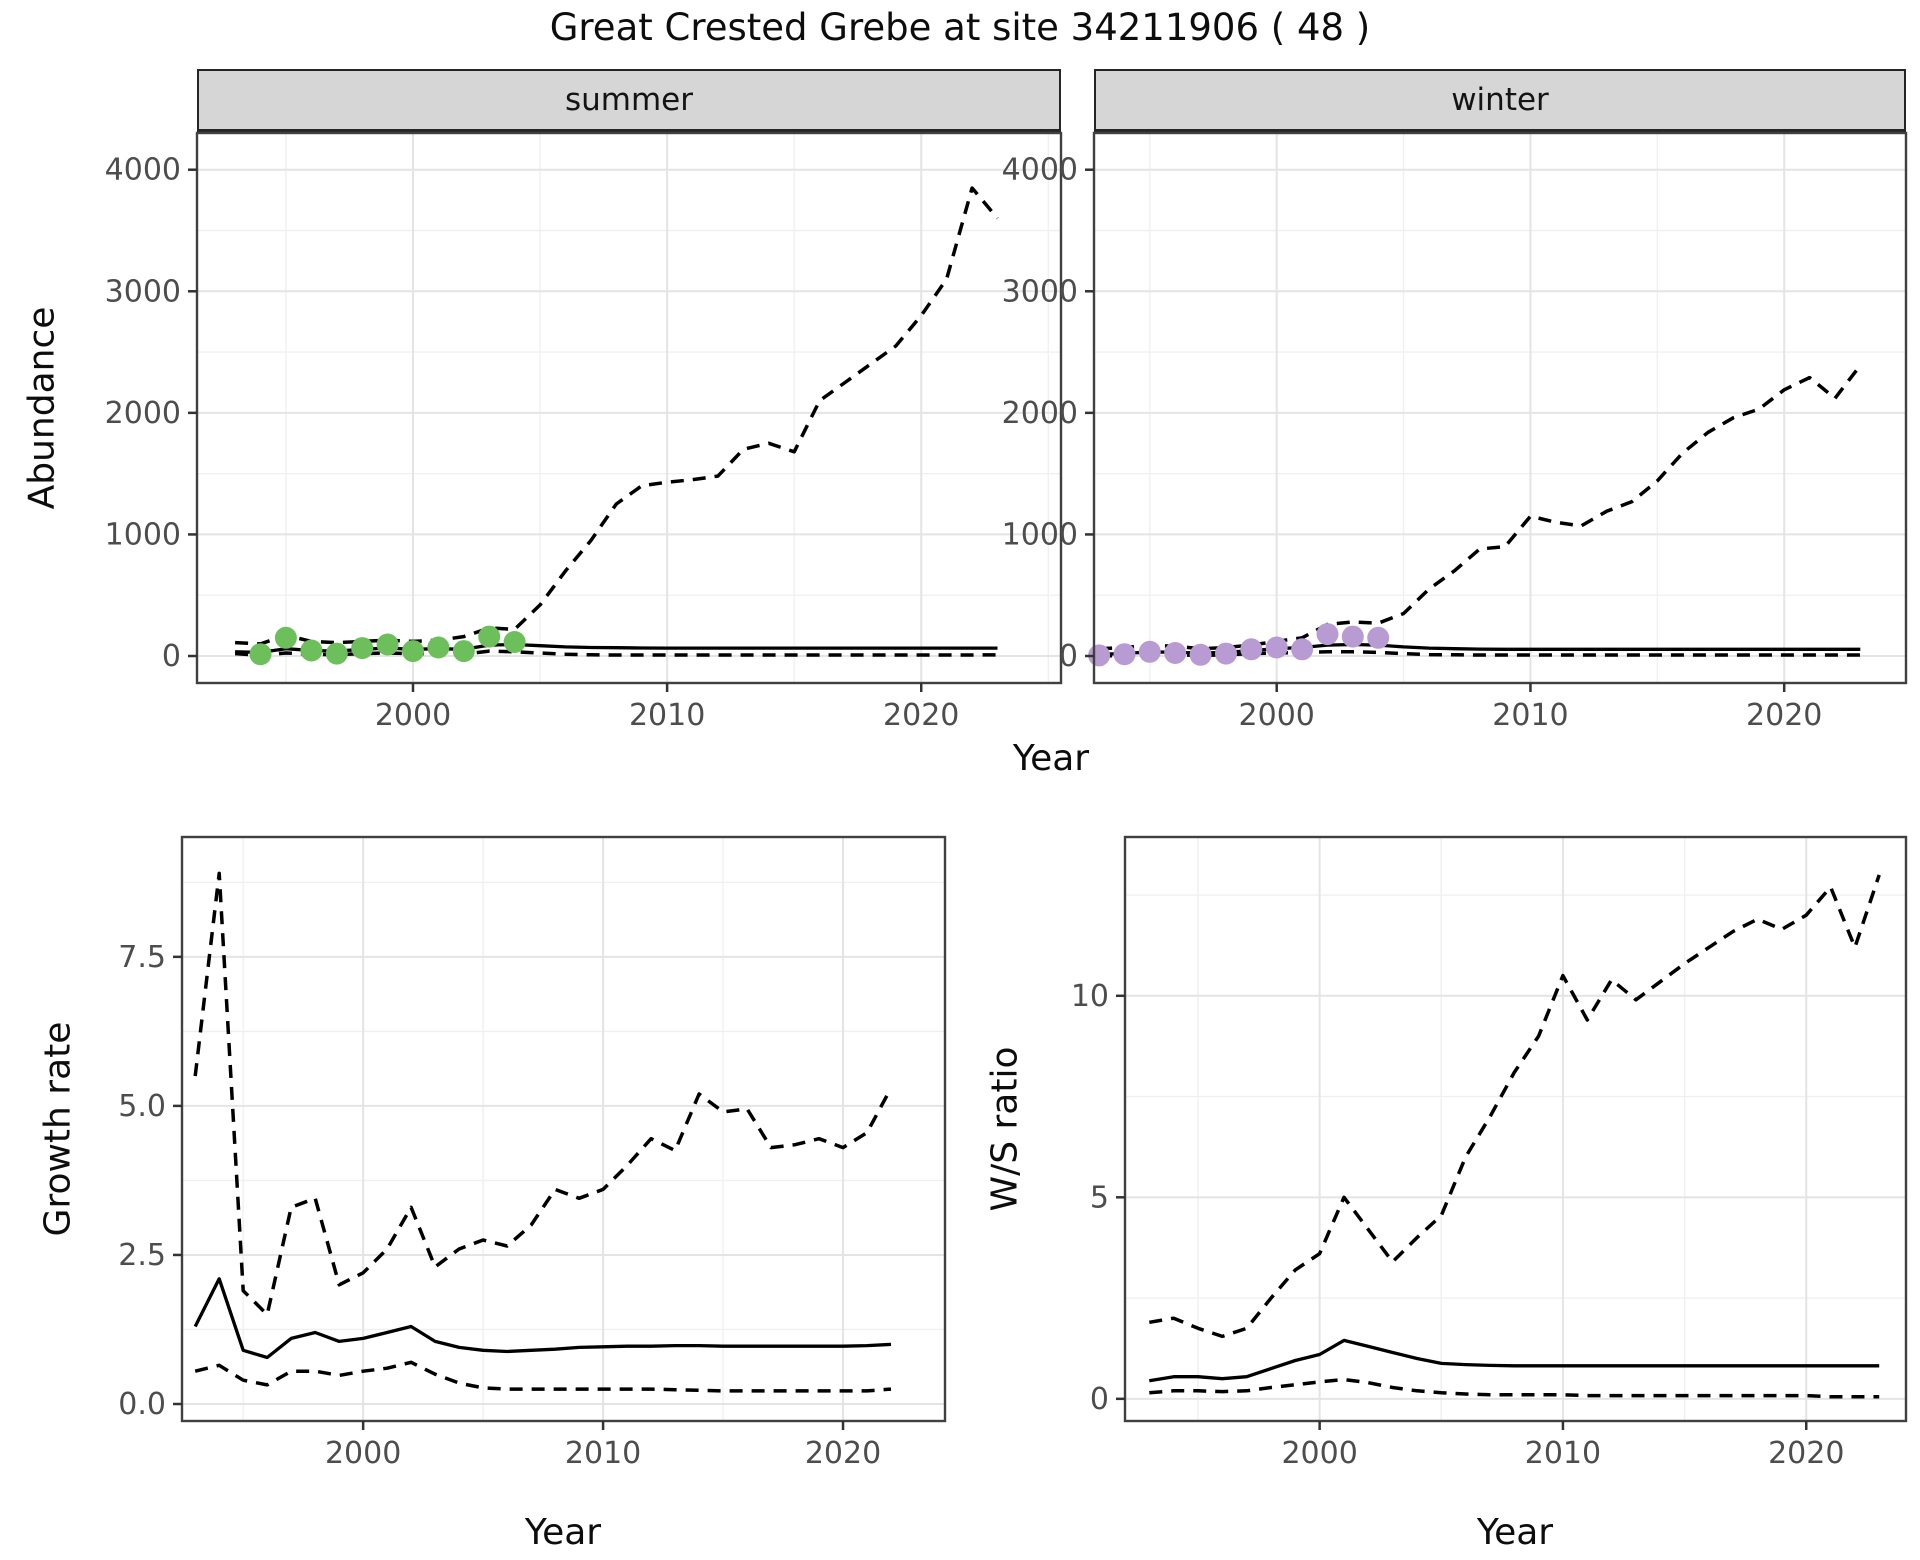  Describe the element at coordinates (1239, 645) in the screenshot. I see `observed-winter-points` at that location.